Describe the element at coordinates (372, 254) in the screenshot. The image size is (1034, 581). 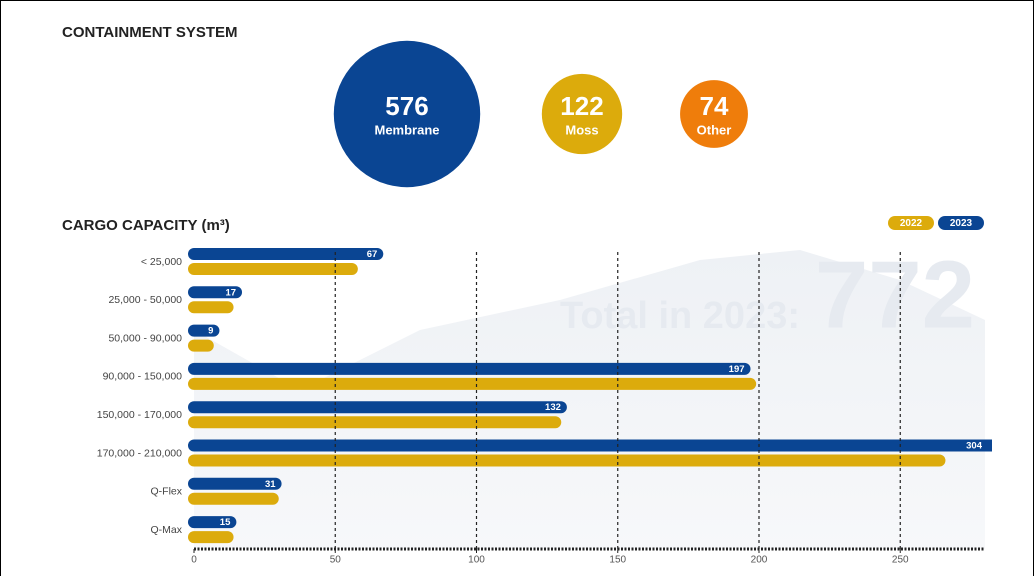
I see `bar-value-label: 67` at that location.